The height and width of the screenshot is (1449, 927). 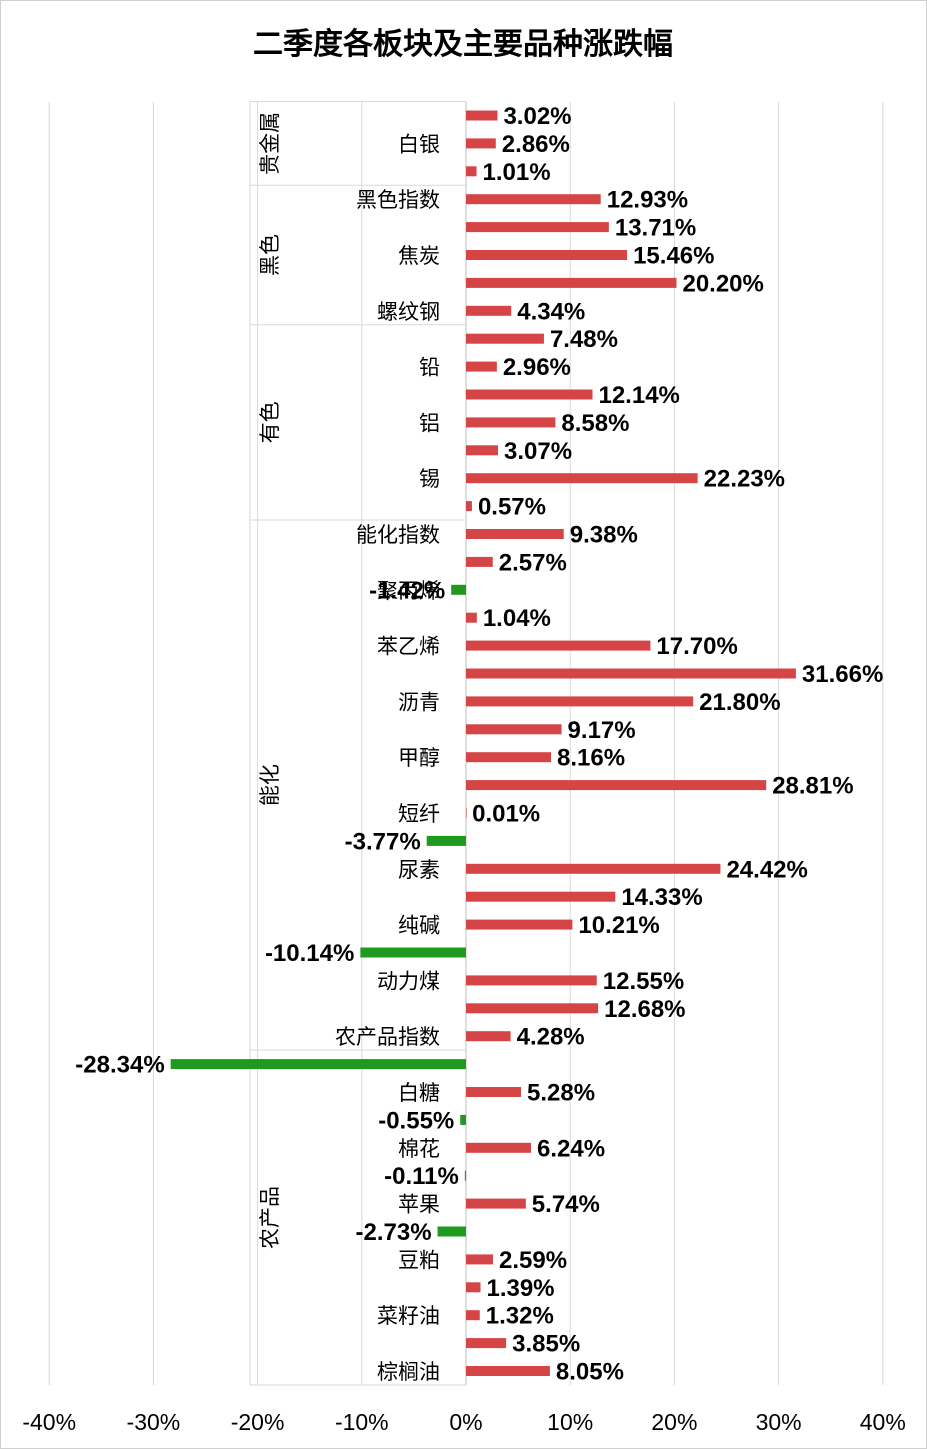 I want to click on category-label: 锡, so click(x=429, y=479).